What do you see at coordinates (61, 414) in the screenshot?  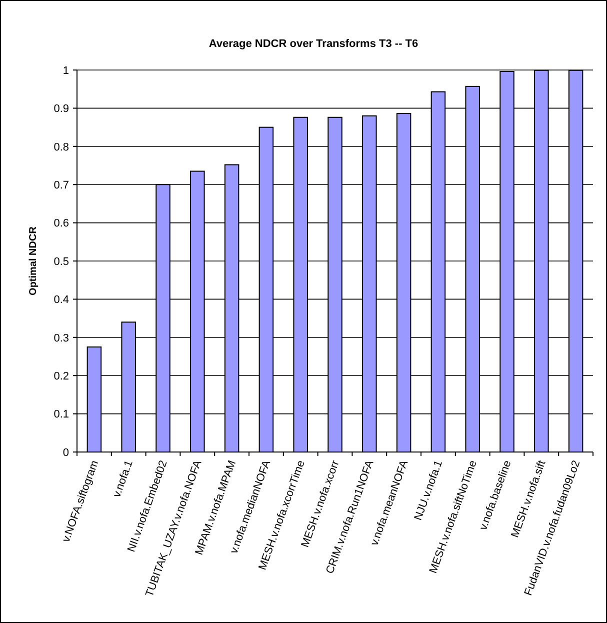 I see `y-tick-label: 0.1` at bounding box center [61, 414].